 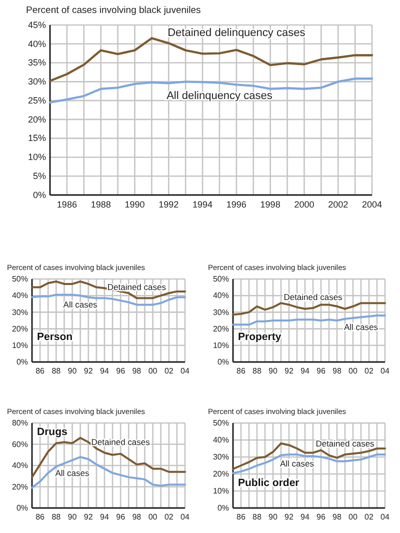 I want to click on series-label: All delinquency cases, so click(x=219, y=96).